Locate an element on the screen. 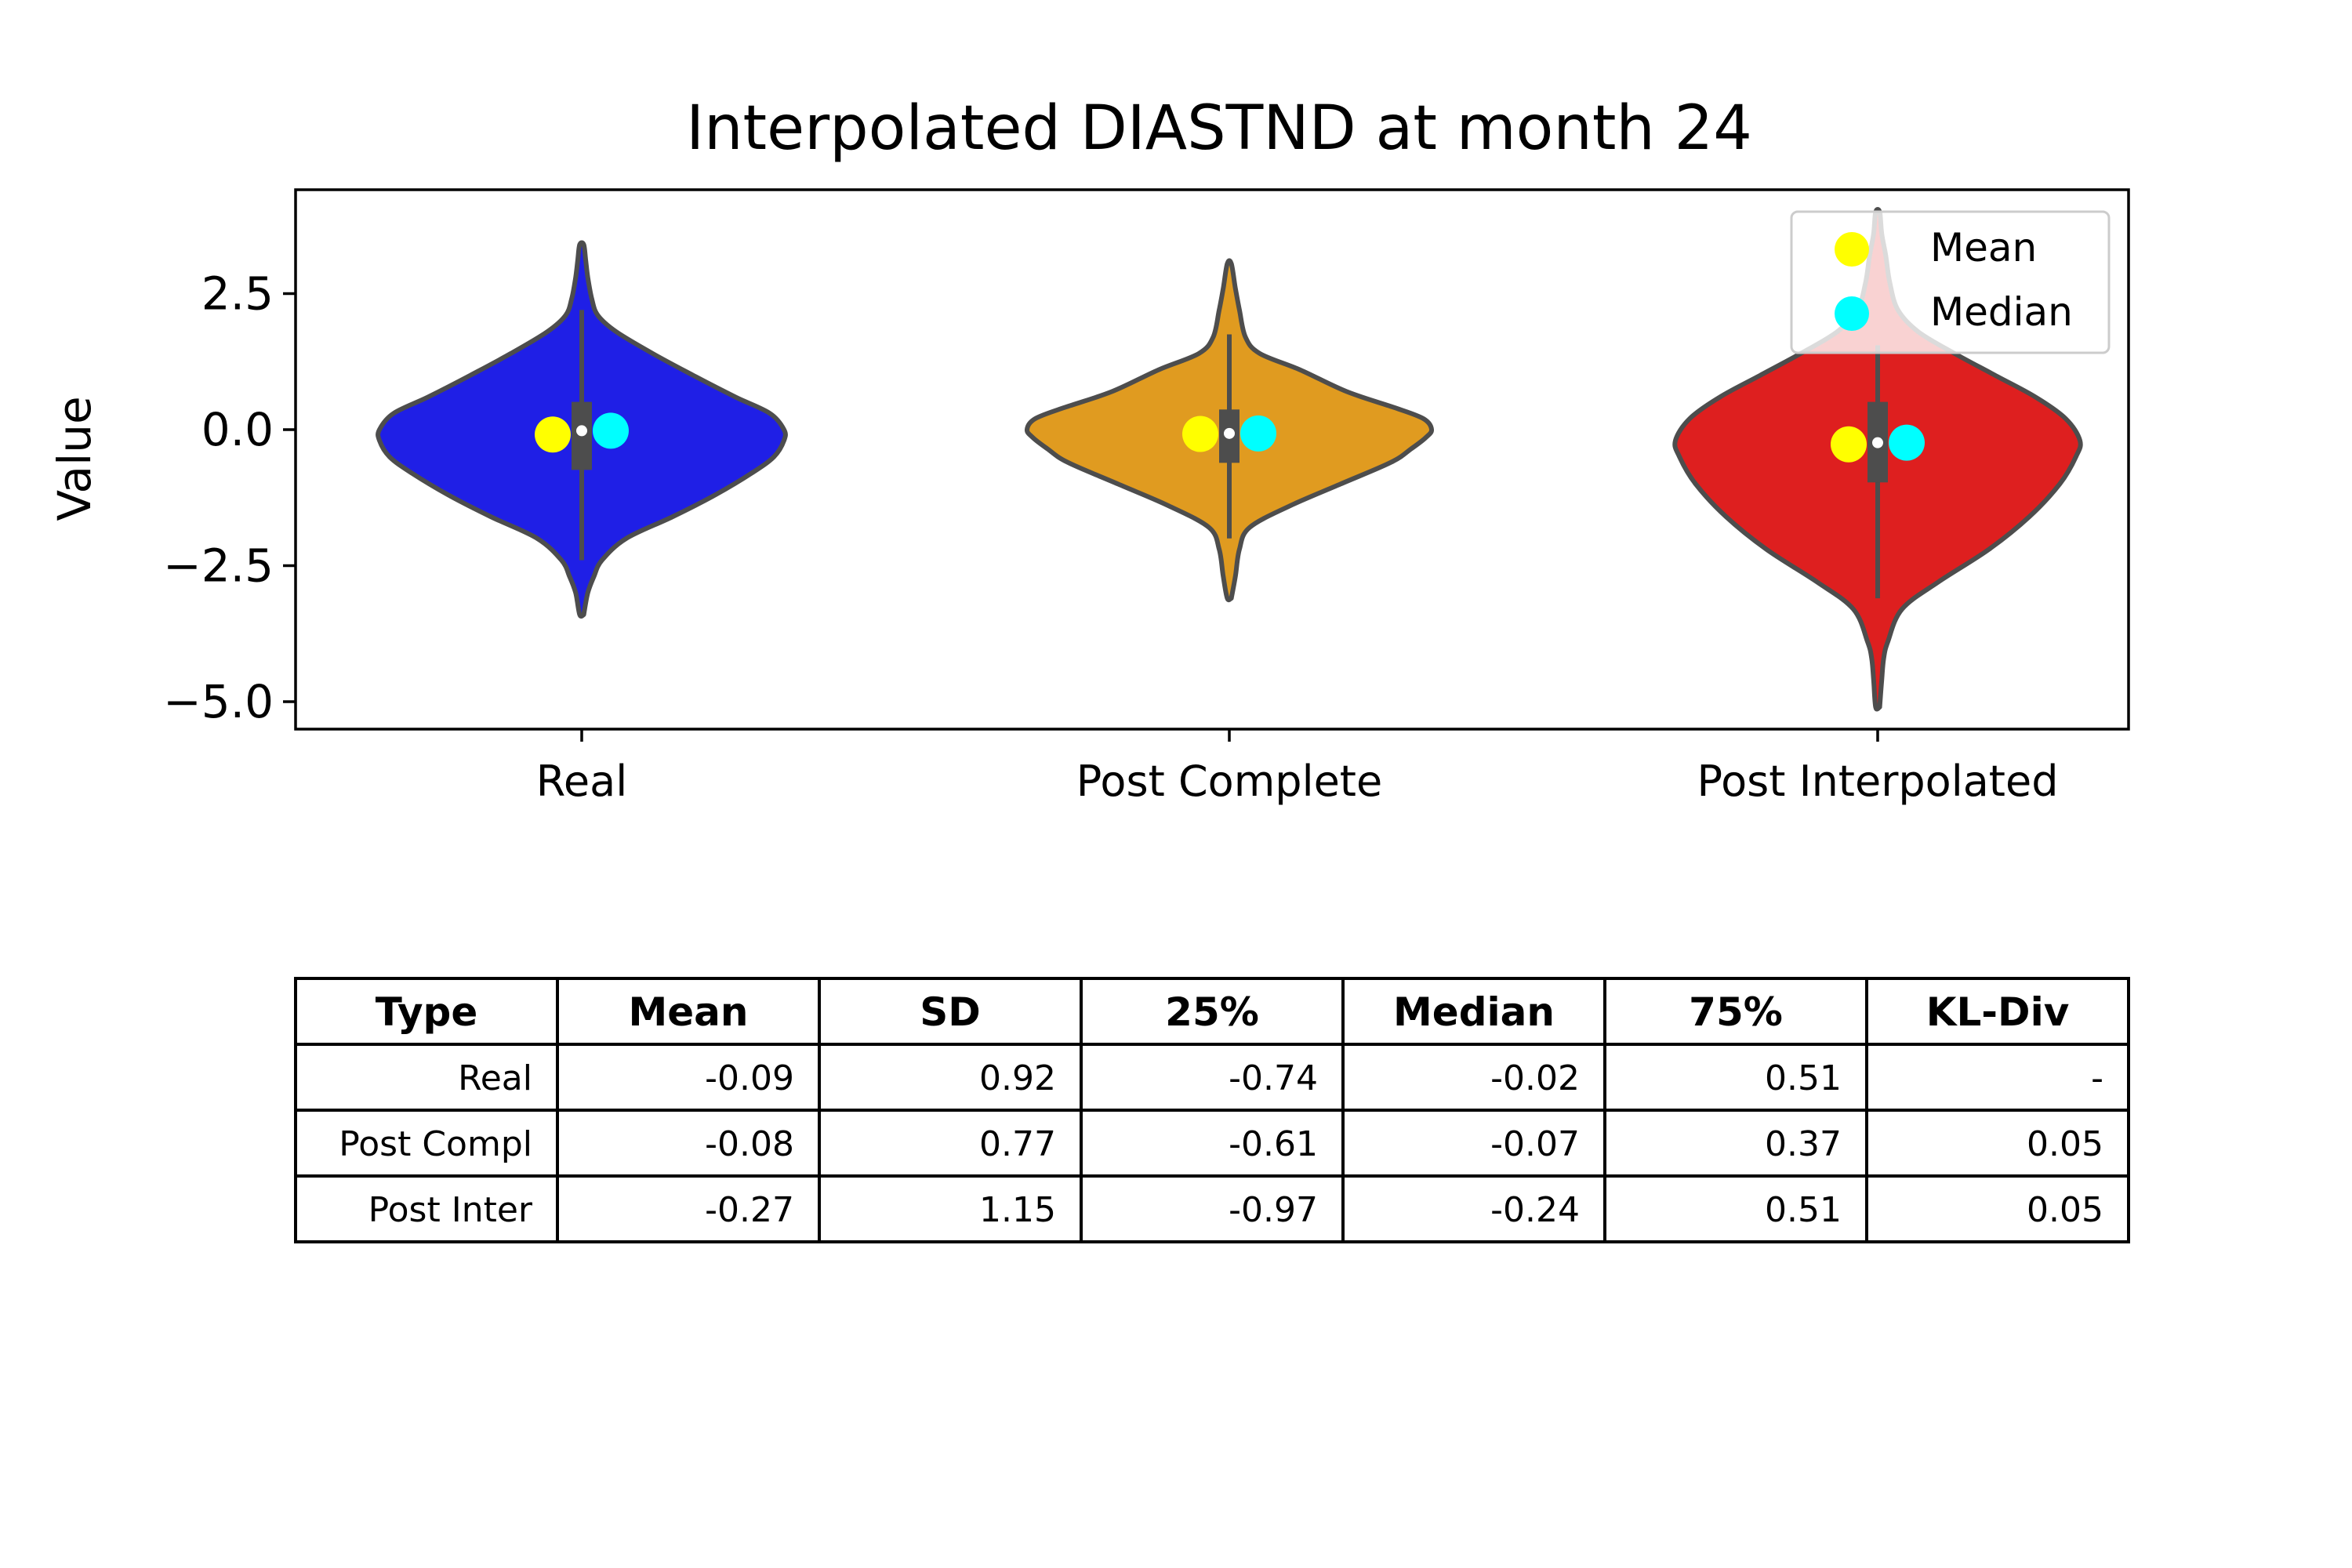  x-tick-label: Post Complete is located at coordinates (1229, 781).